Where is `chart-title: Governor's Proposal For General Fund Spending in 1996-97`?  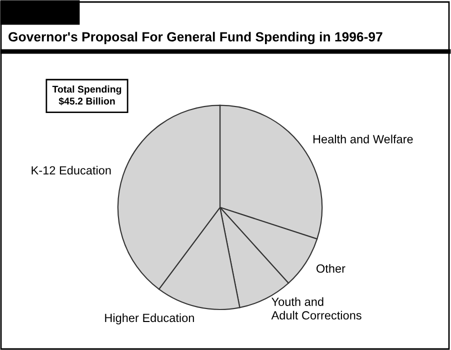
chart-title: Governor's Proposal For General Fund Spending in 1996-97 is located at coordinates (195, 38).